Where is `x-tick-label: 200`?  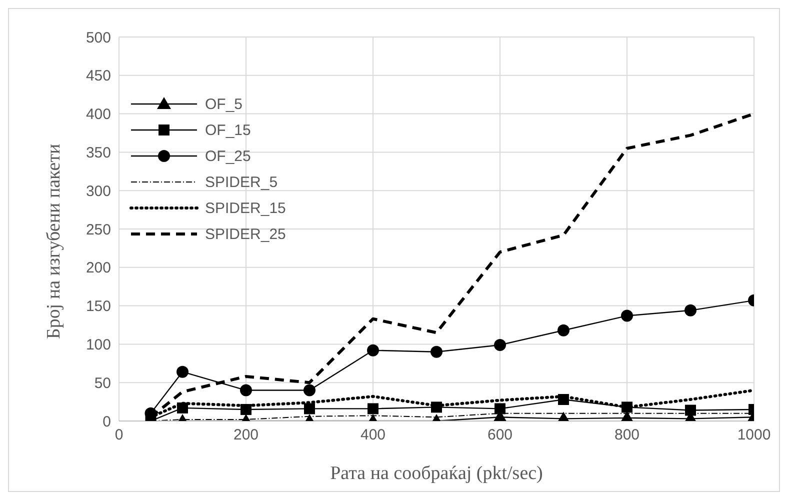 x-tick-label: 200 is located at coordinates (246, 435).